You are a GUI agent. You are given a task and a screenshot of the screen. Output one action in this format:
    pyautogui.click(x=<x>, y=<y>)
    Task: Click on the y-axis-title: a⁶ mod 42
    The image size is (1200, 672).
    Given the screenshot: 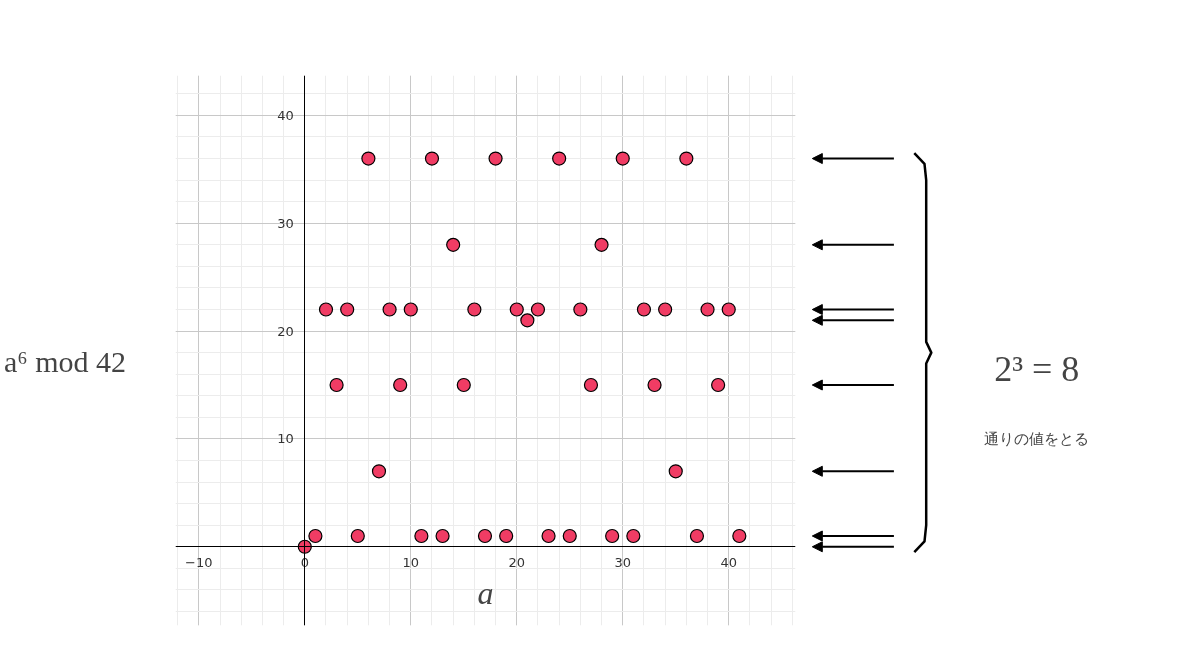 What is the action you would take?
    pyautogui.click(x=65, y=361)
    